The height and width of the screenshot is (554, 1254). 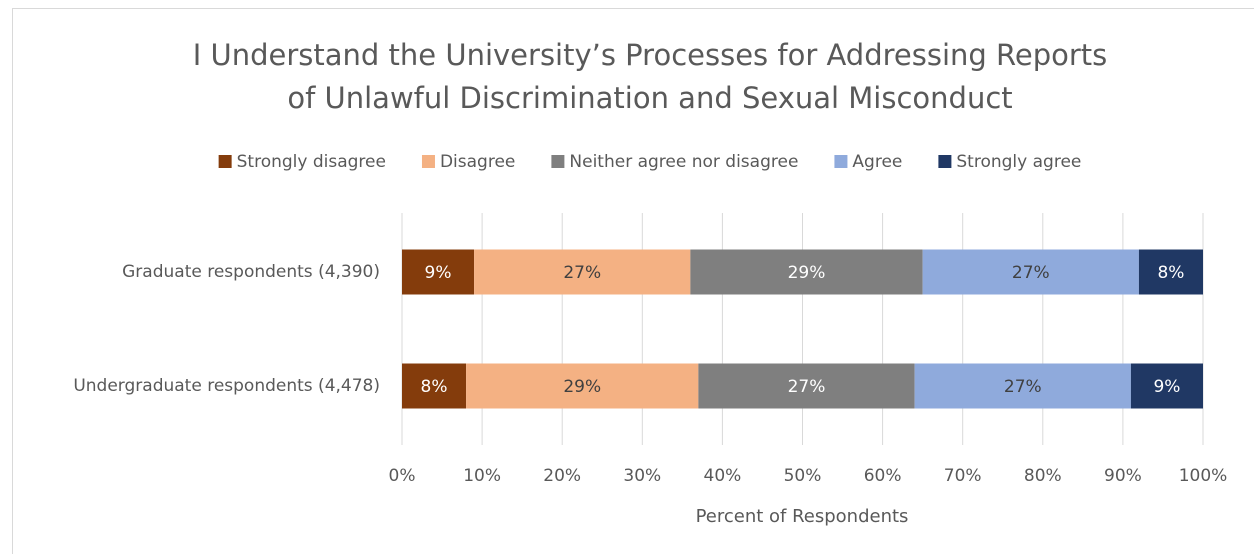 What do you see at coordinates (477, 162) in the screenshot?
I see `legend-label: Disagree` at bounding box center [477, 162].